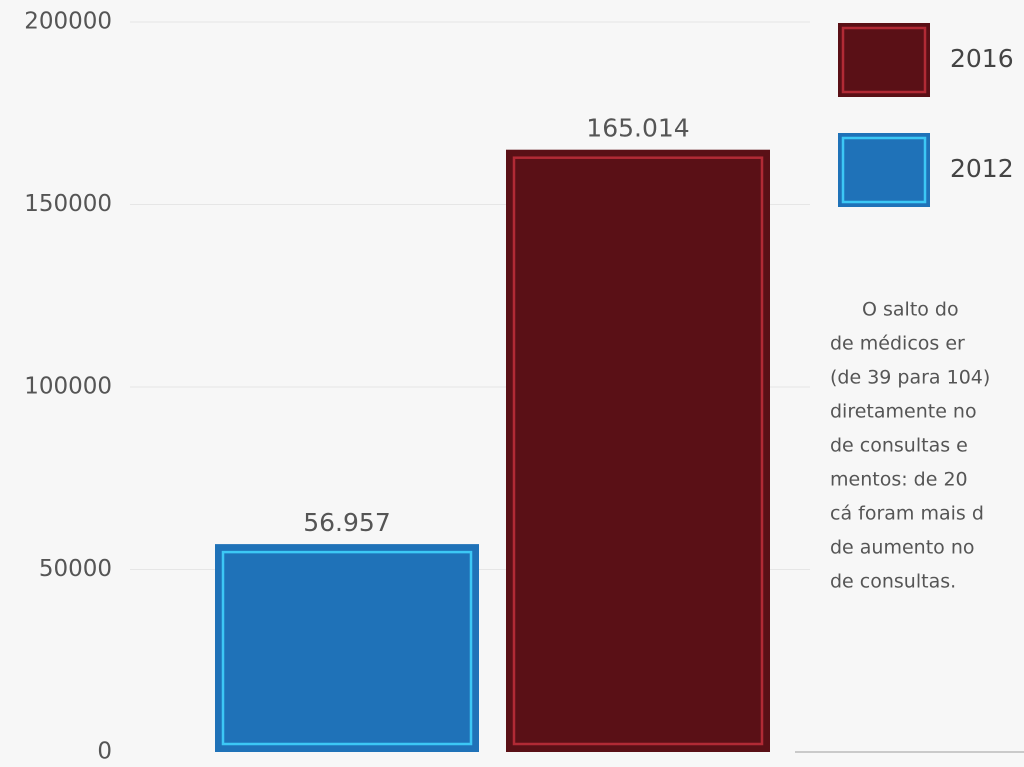 The width and height of the screenshot is (1024, 767). Describe the element at coordinates (104, 752) in the screenshot. I see `y-tick-label: 0` at that location.